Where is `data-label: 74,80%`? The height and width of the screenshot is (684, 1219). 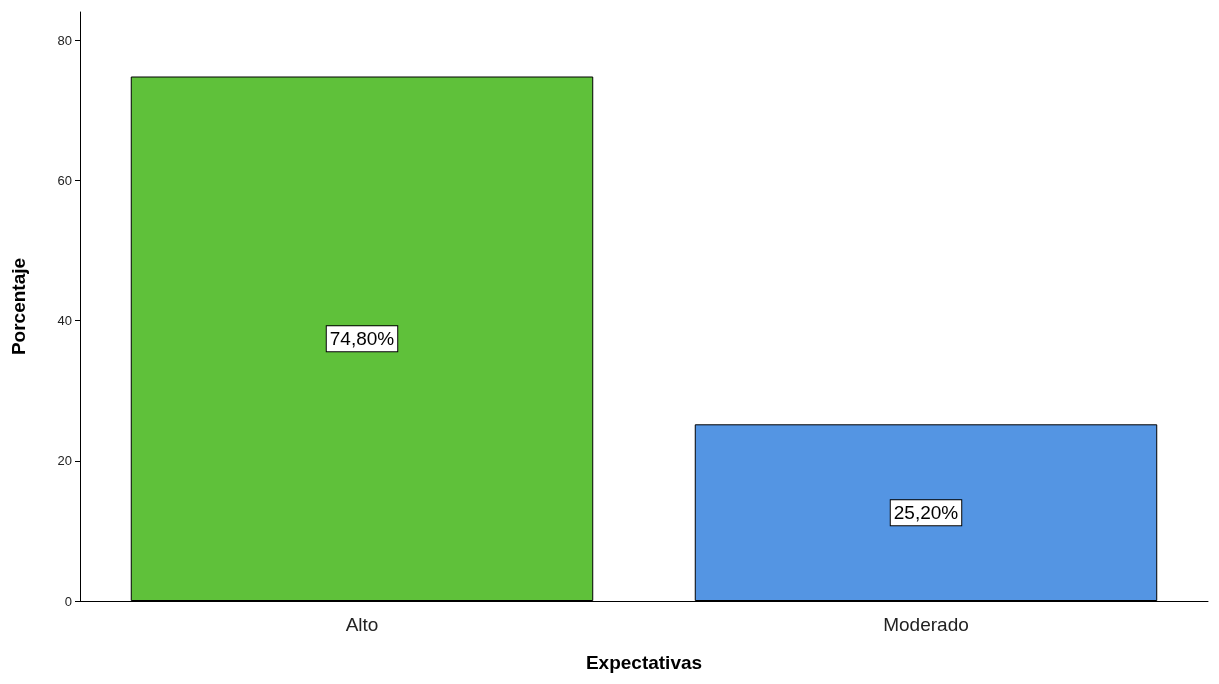 data-label: 74,80% is located at coordinates (362, 339).